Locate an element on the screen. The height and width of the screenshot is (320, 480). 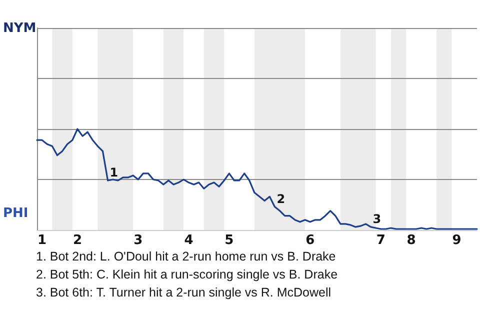
x-tick-label: 1 is located at coordinates (42, 240).